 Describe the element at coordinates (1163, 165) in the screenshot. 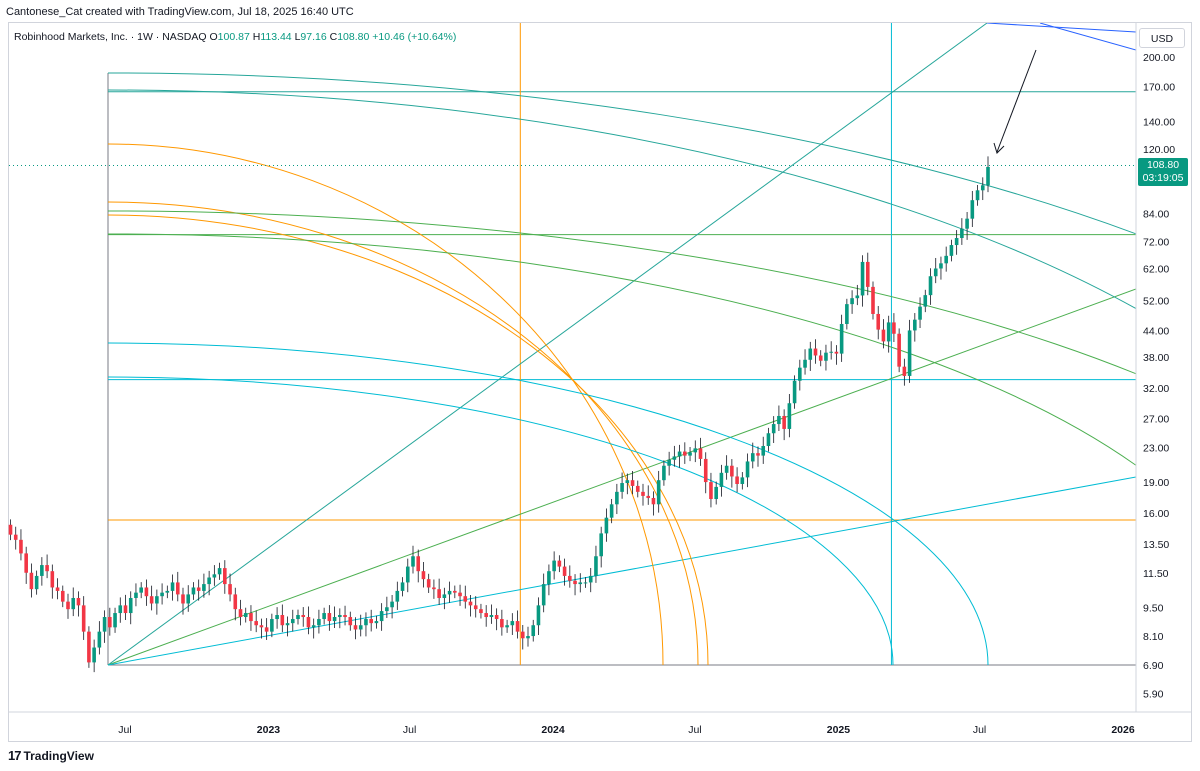

I see `last-price-value: 108.80` at that location.